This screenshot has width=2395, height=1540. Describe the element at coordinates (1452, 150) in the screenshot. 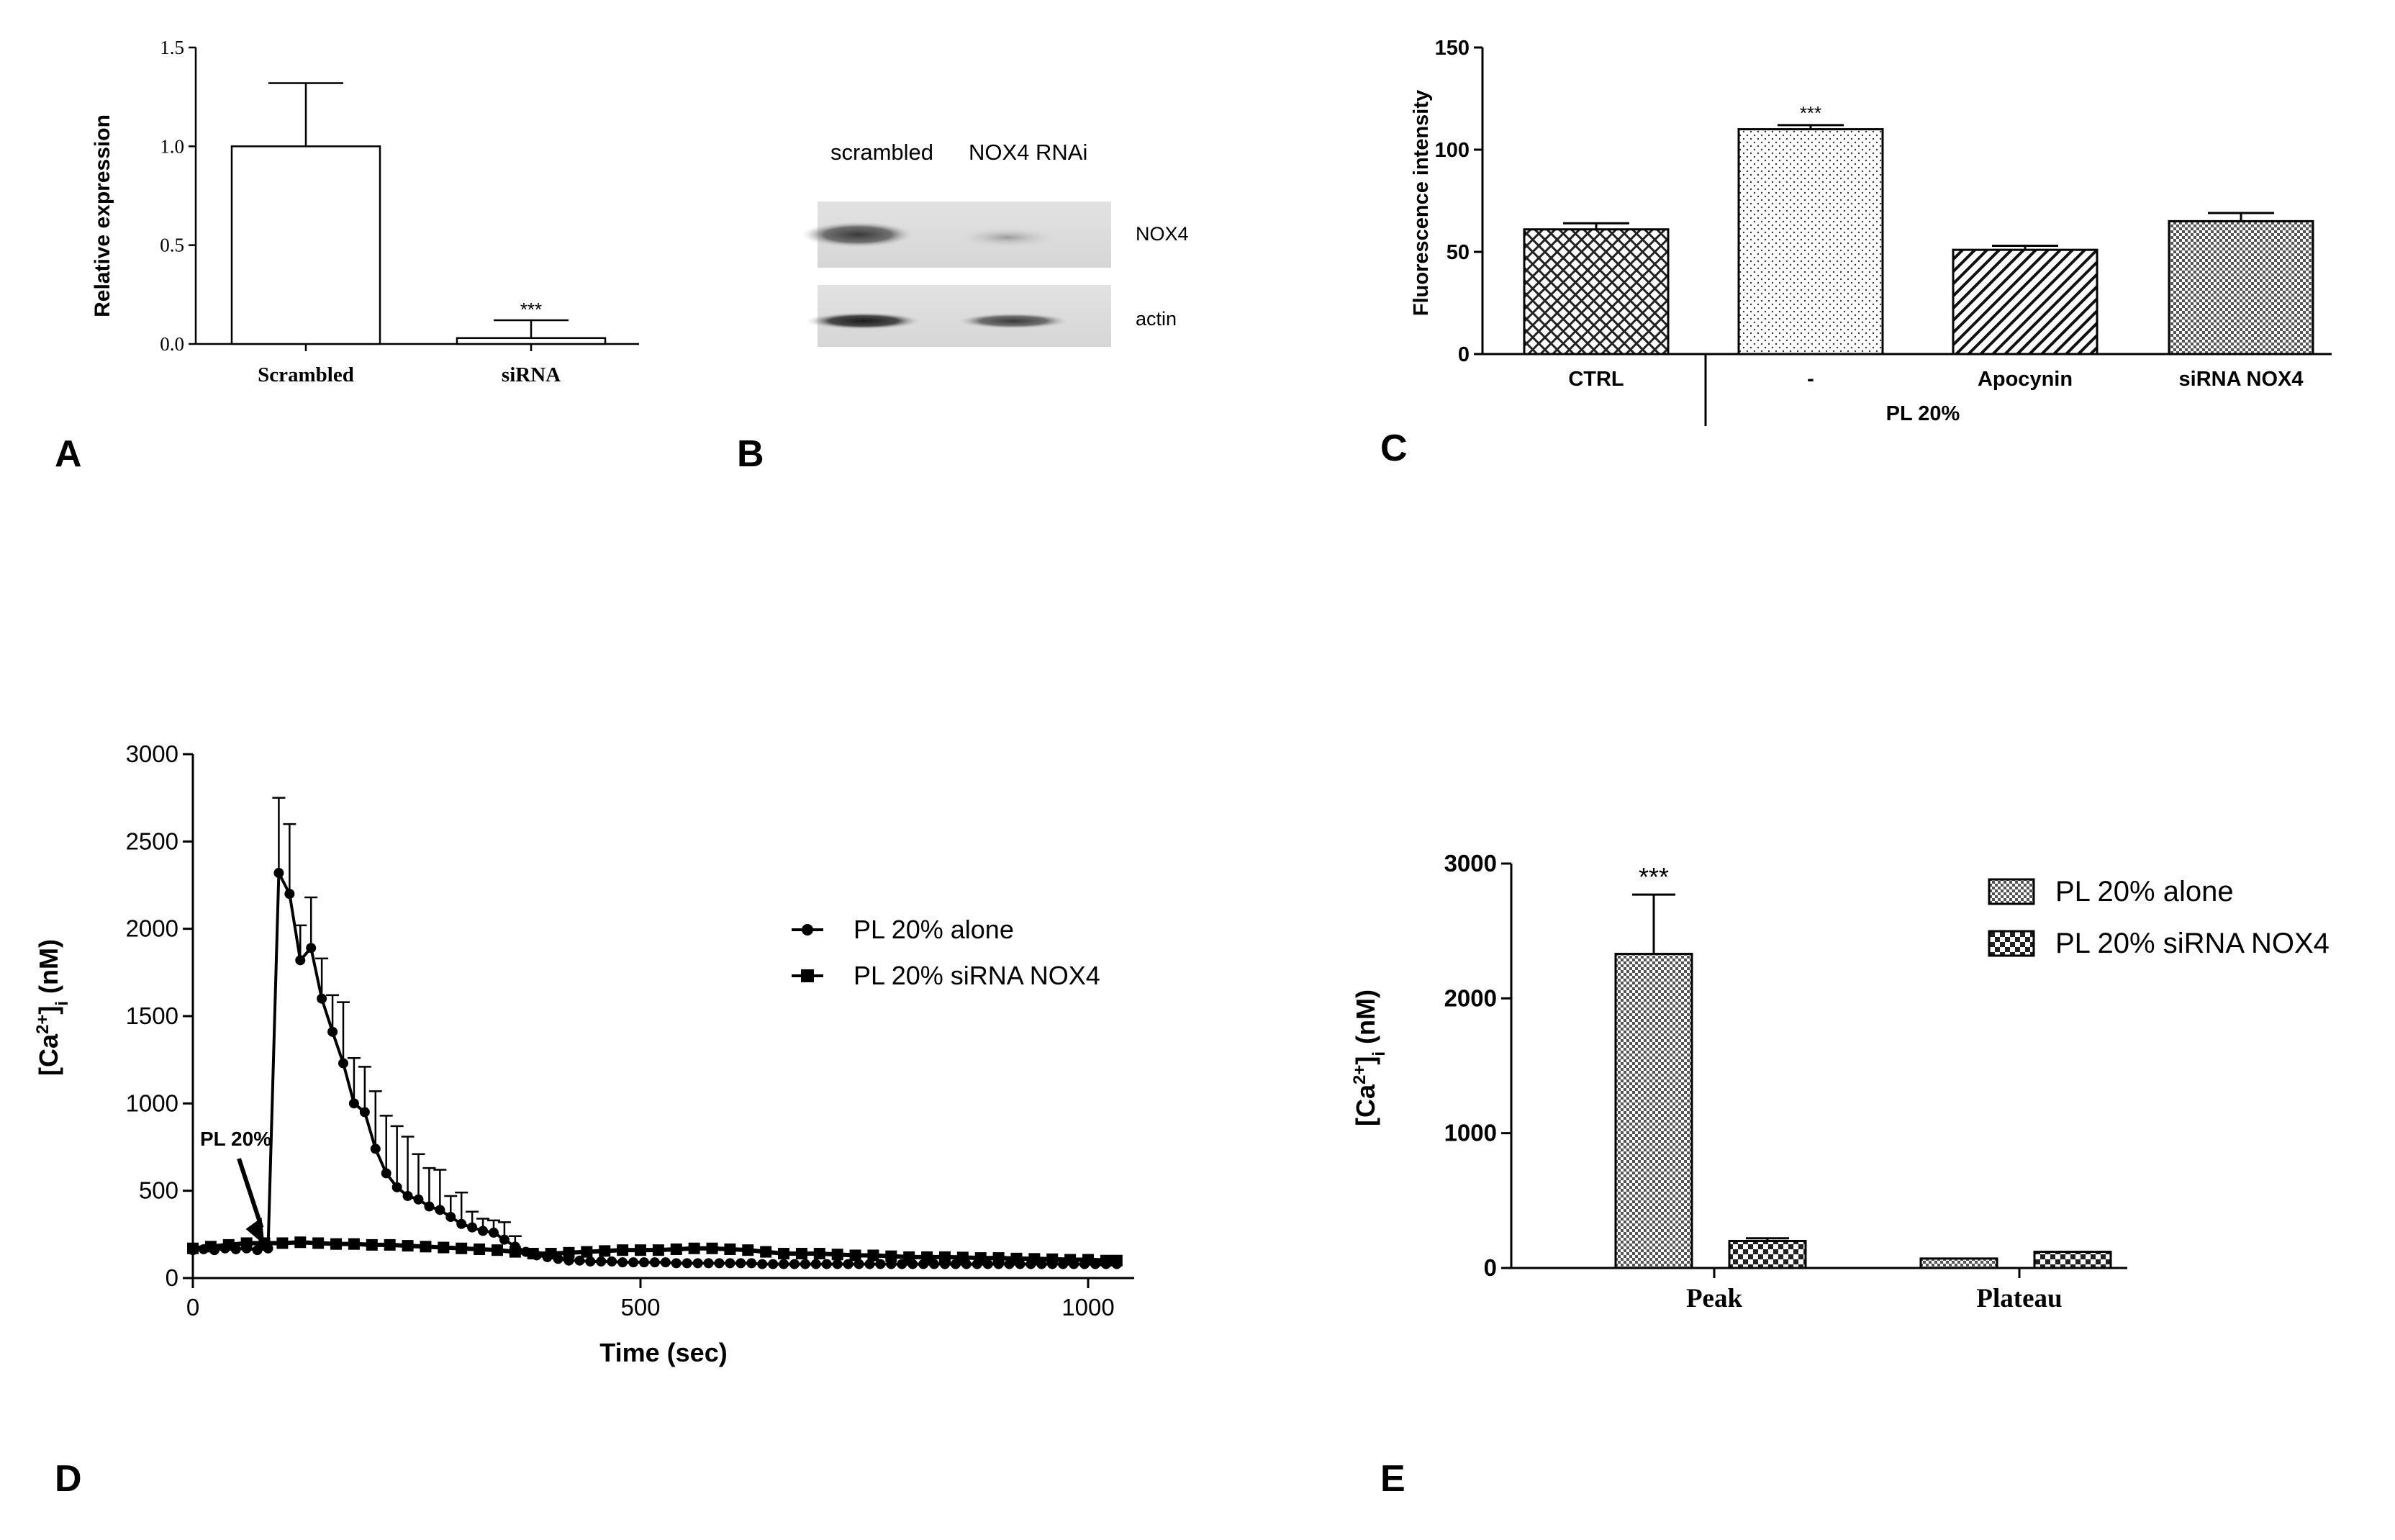

I see `panel-c-ytick-label: 100` at that location.